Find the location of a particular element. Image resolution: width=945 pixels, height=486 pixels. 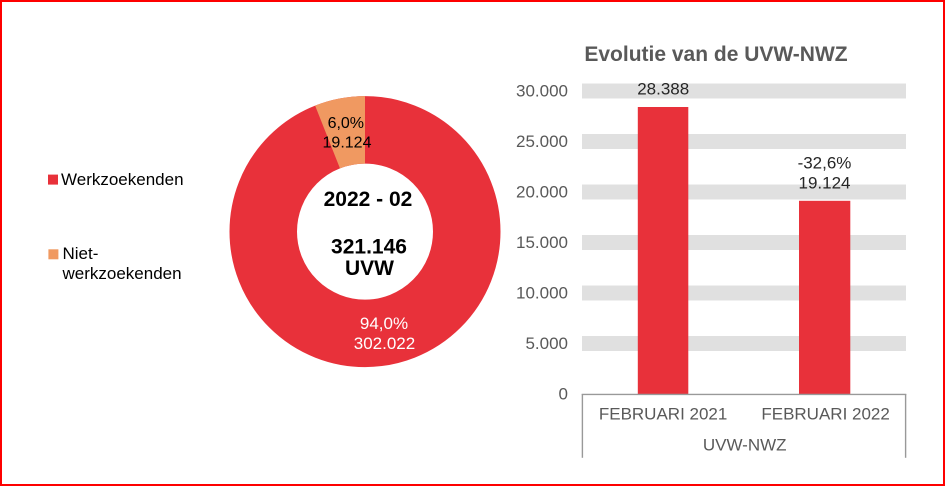

svg-text: FEBRUARI 2021 is located at coordinates (663, 414).